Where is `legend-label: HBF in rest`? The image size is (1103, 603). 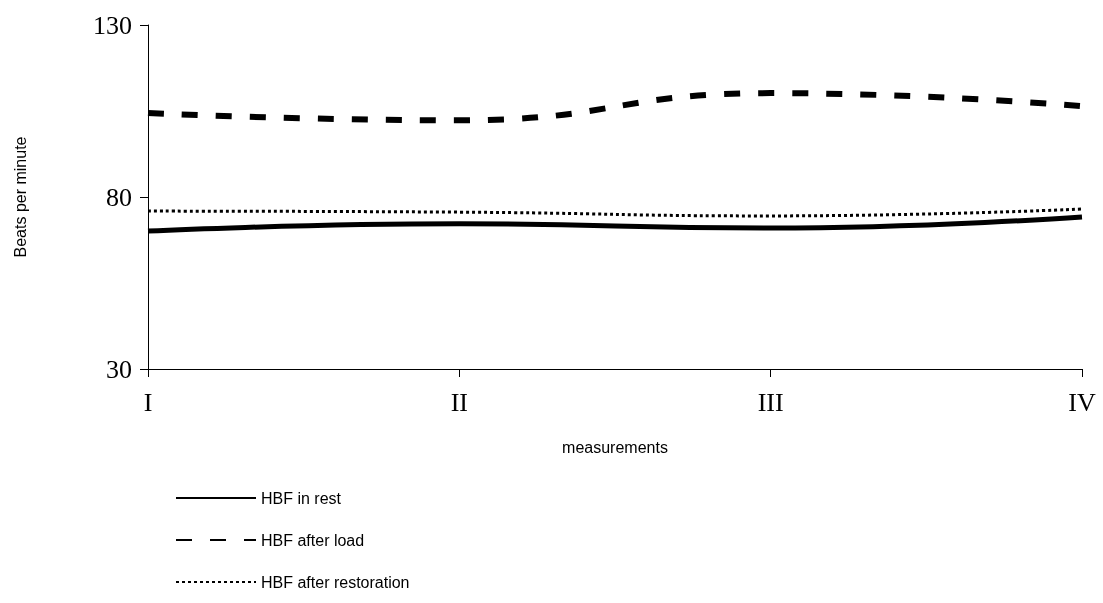 legend-label: HBF in rest is located at coordinates (397, 498).